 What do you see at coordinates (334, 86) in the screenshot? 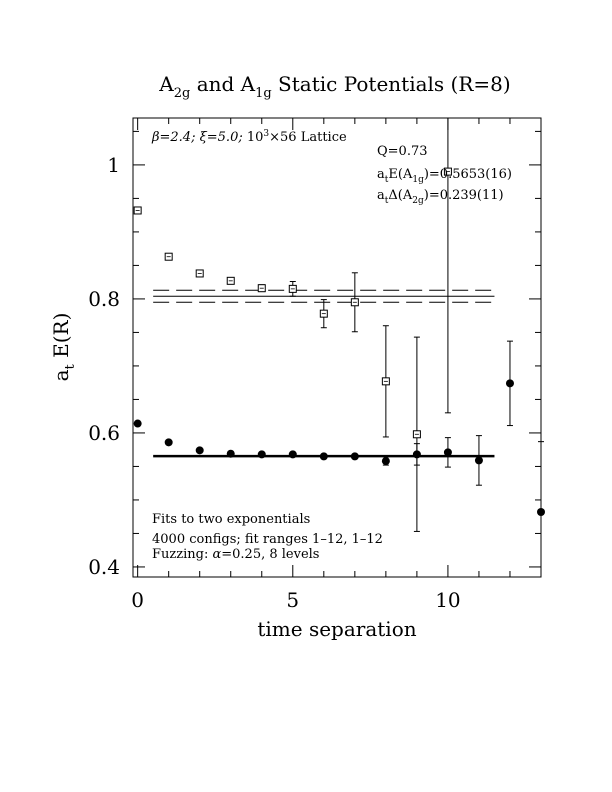
I see `chart-title: A2g and A1g Static Potentials (R=8)` at bounding box center [334, 86].